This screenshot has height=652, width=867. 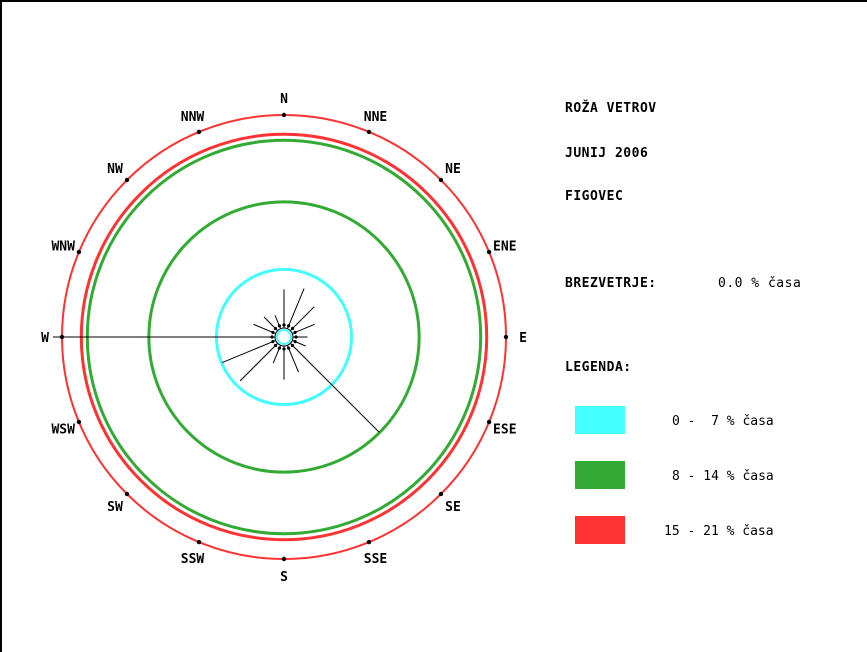 I want to click on spoke-SE, so click(x=335, y=388).